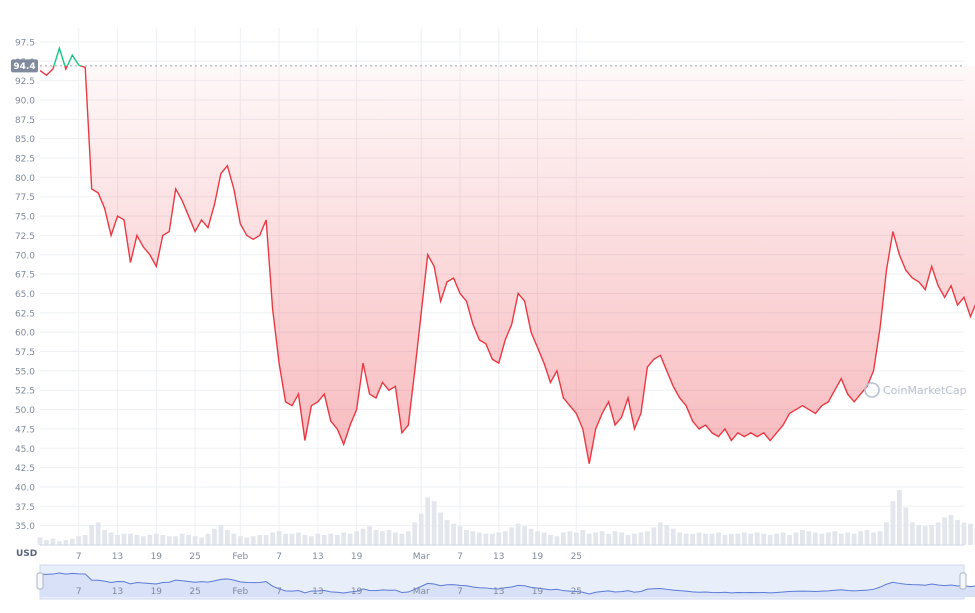  What do you see at coordinates (357, 592) in the screenshot?
I see `navigator-tick-label: 19` at bounding box center [357, 592].